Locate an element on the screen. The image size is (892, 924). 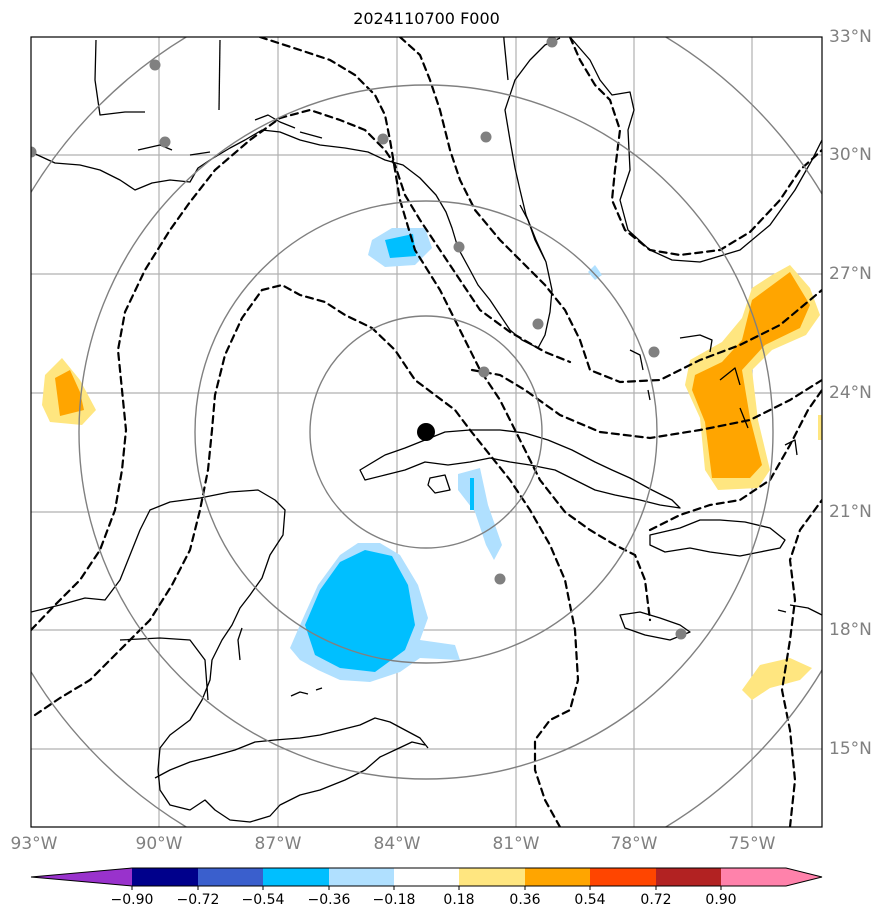
colorbar-tick-label: 0.54 is located at coordinates (590, 900).